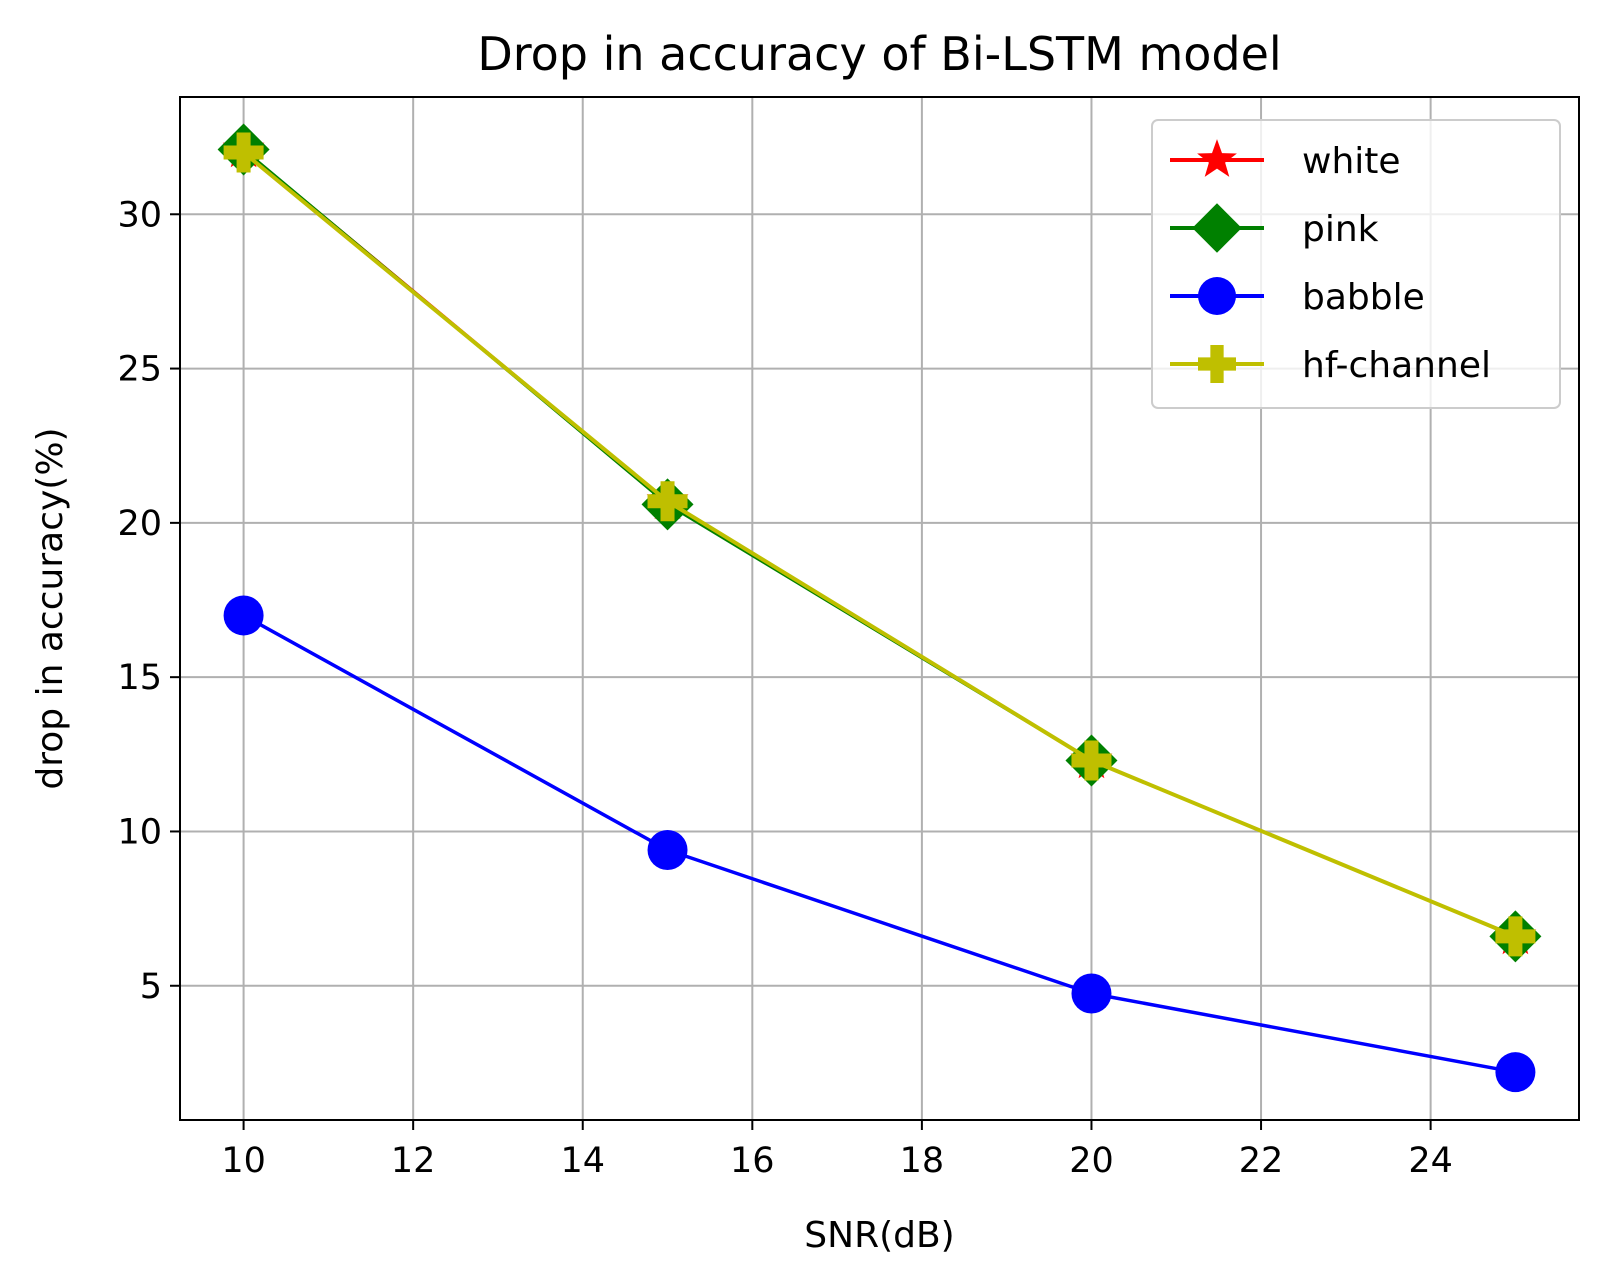  Describe the element at coordinates (879, 54) in the screenshot. I see `chart-title: Drop in accuracy of Bi-LSTM model` at that location.